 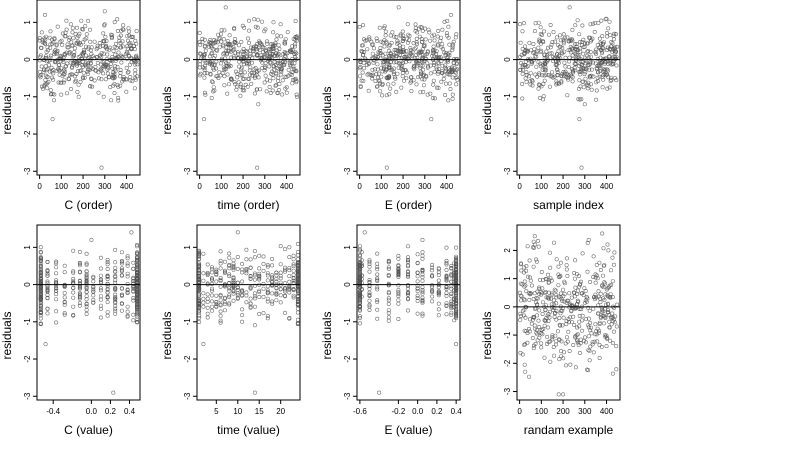 What do you see at coordinates (7, 110) in the screenshot?
I see `y-axis-label: residuals` at bounding box center [7, 110].